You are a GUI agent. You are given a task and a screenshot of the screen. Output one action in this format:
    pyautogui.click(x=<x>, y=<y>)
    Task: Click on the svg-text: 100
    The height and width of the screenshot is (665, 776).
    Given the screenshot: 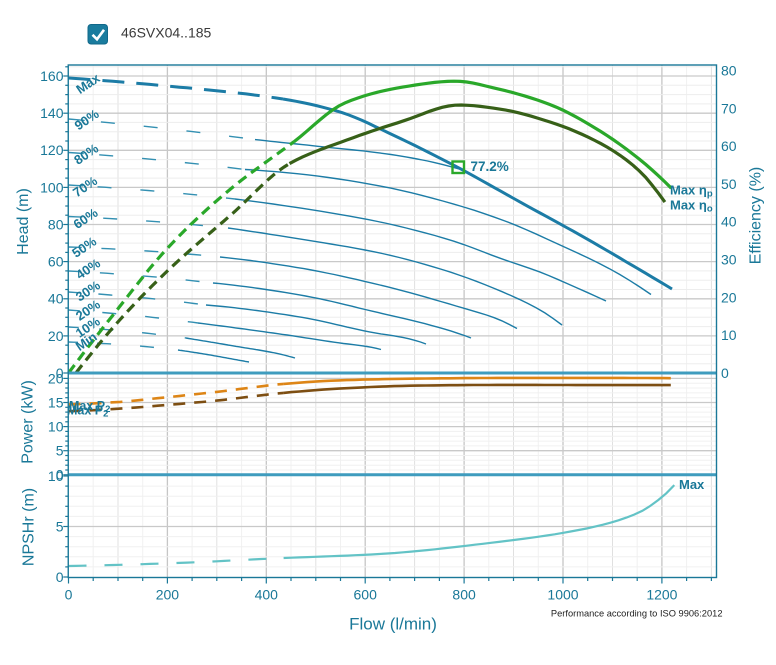 What is the action you would take?
    pyautogui.click(x=52, y=187)
    